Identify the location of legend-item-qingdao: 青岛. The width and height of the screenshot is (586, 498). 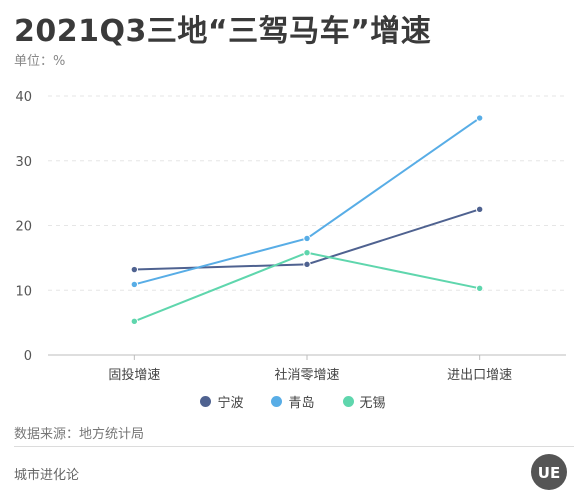
(293, 401).